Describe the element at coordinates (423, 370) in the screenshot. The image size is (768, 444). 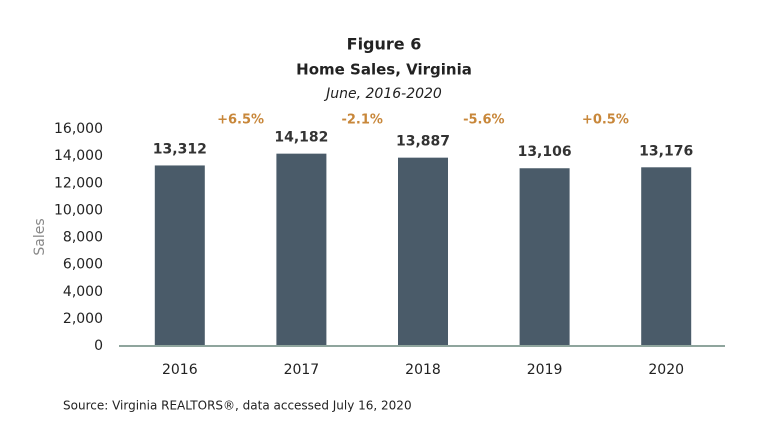
I see `x-tick-label: 2018` at that location.